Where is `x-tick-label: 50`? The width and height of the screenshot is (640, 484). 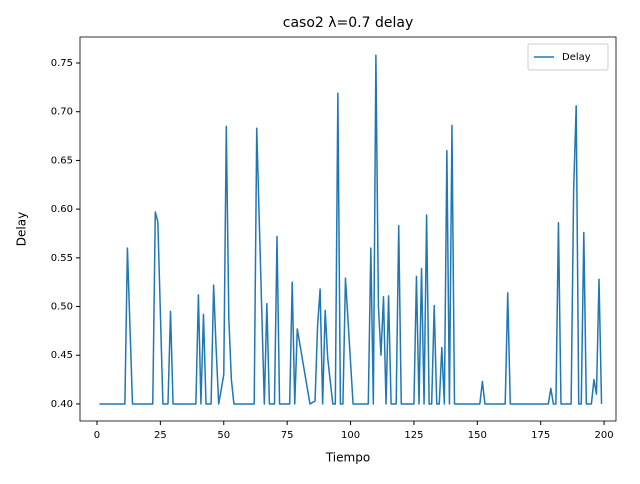
x-tick-label: 50 is located at coordinates (223, 435).